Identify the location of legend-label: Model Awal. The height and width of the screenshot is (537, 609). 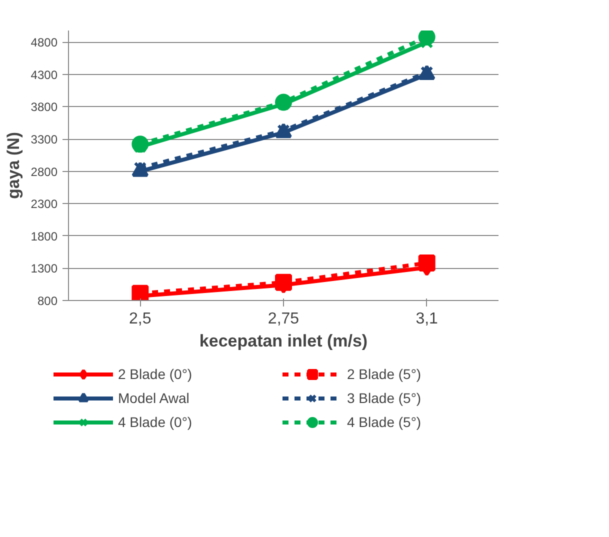
(154, 398).